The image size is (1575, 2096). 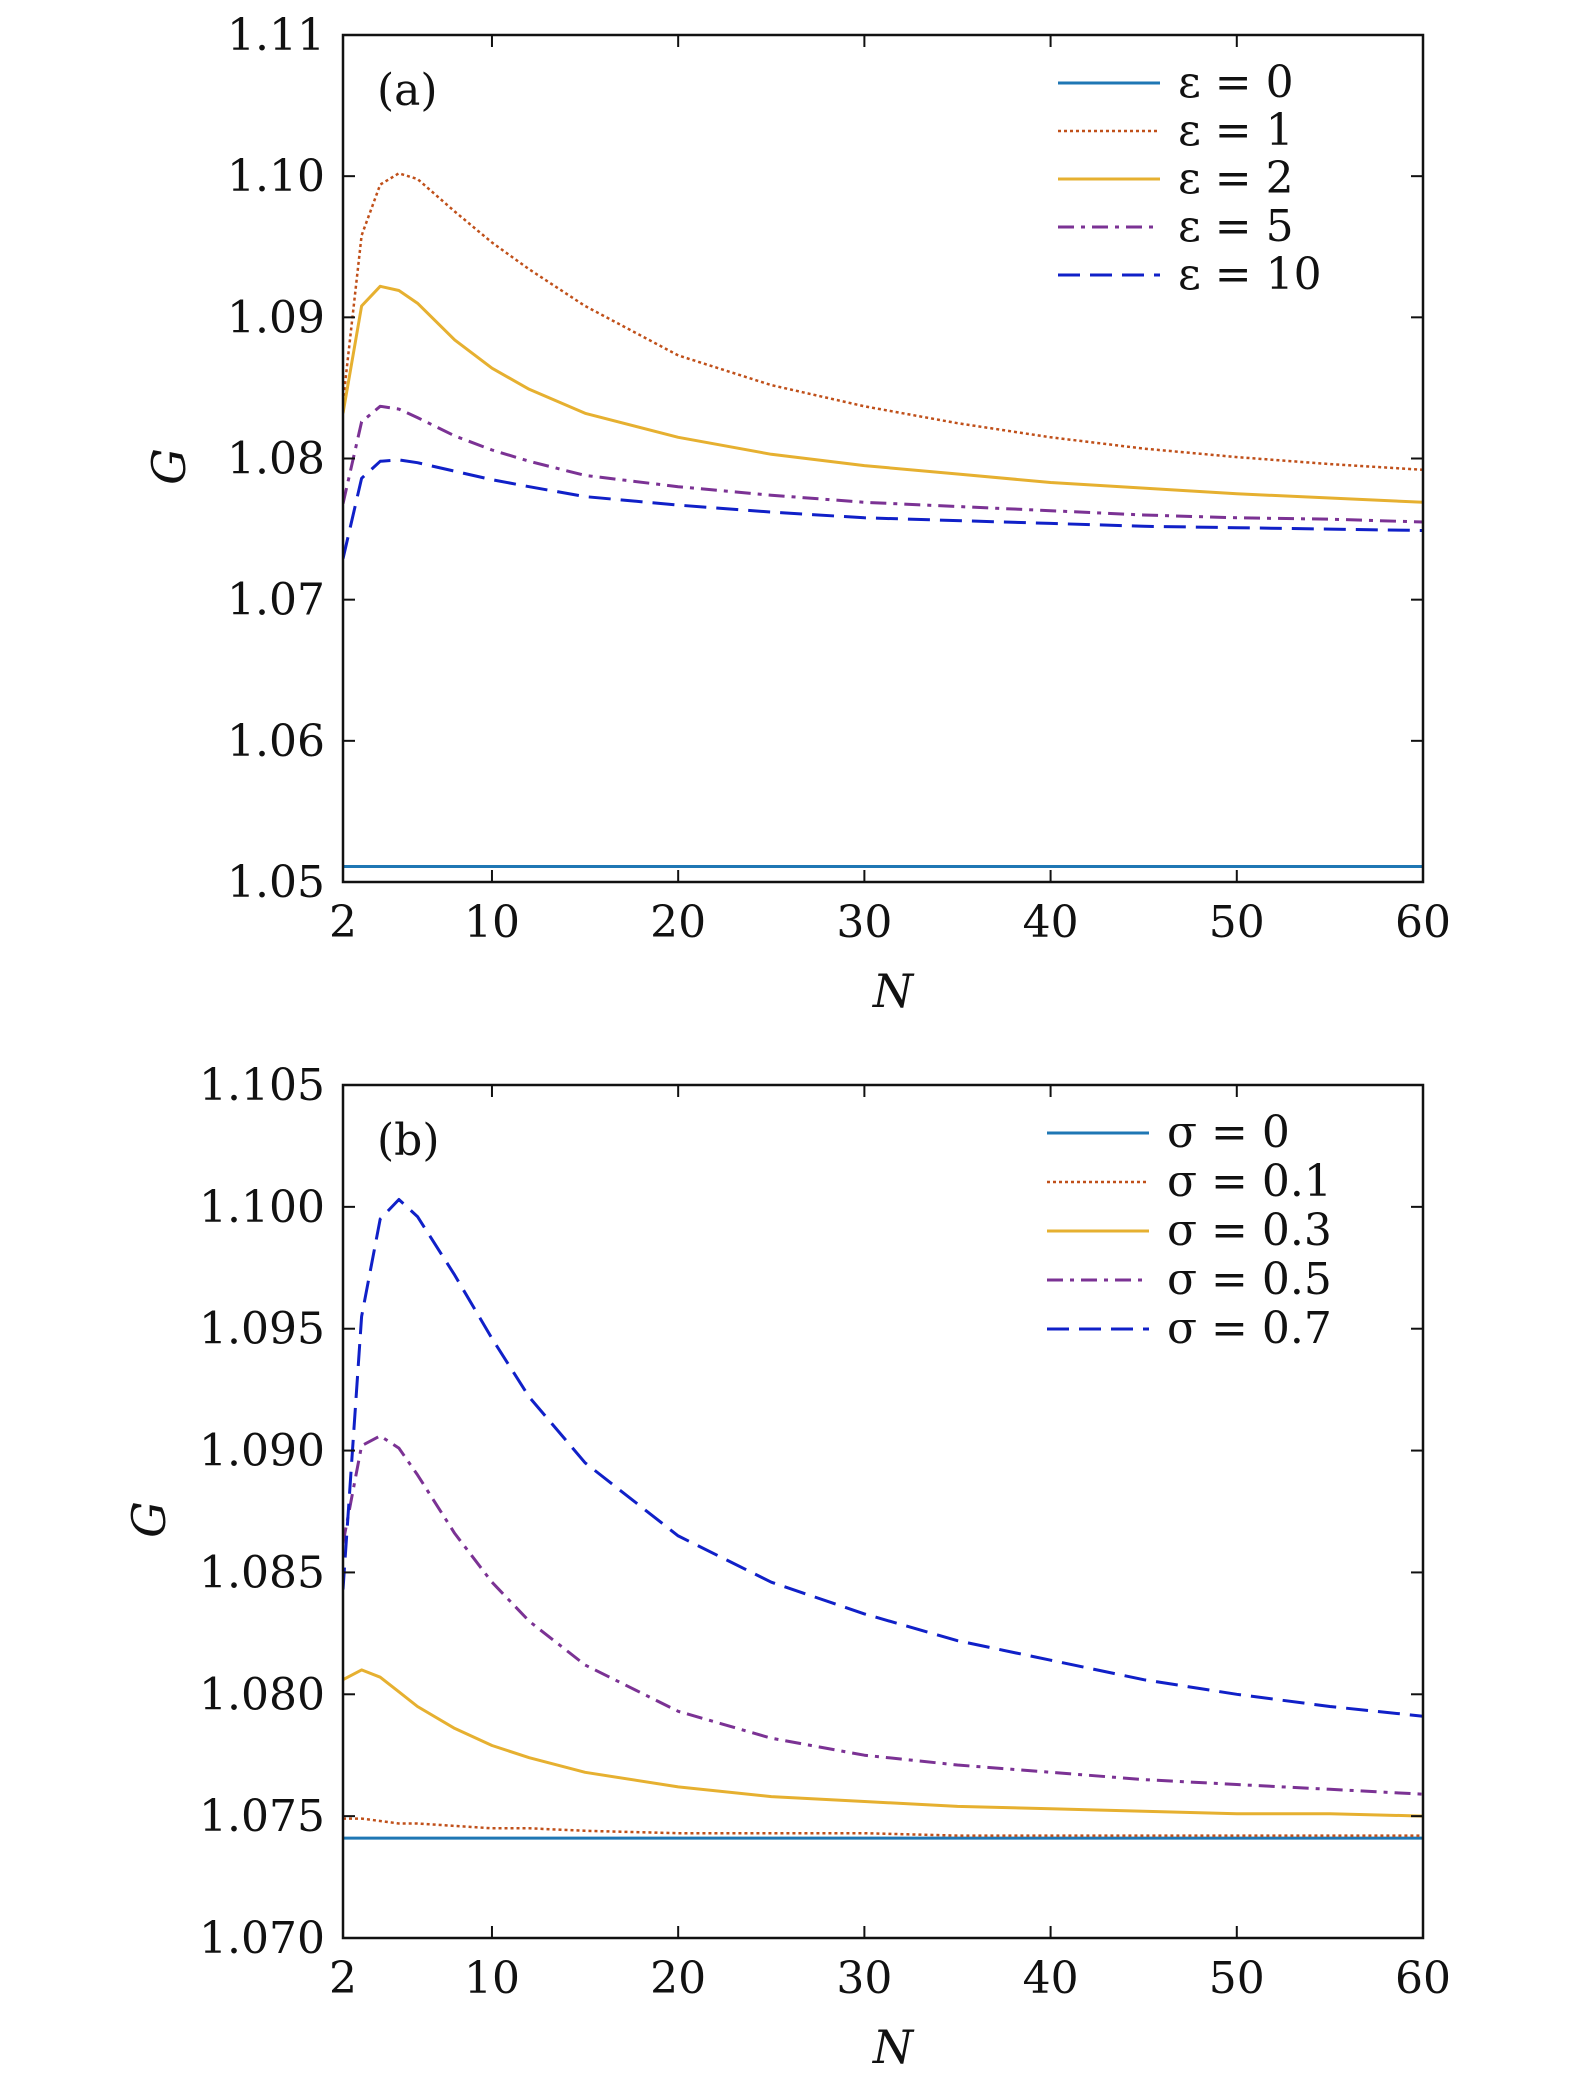 What do you see at coordinates (1250, 274) in the screenshot?
I see `legend-entry-4: ε = 10` at bounding box center [1250, 274].